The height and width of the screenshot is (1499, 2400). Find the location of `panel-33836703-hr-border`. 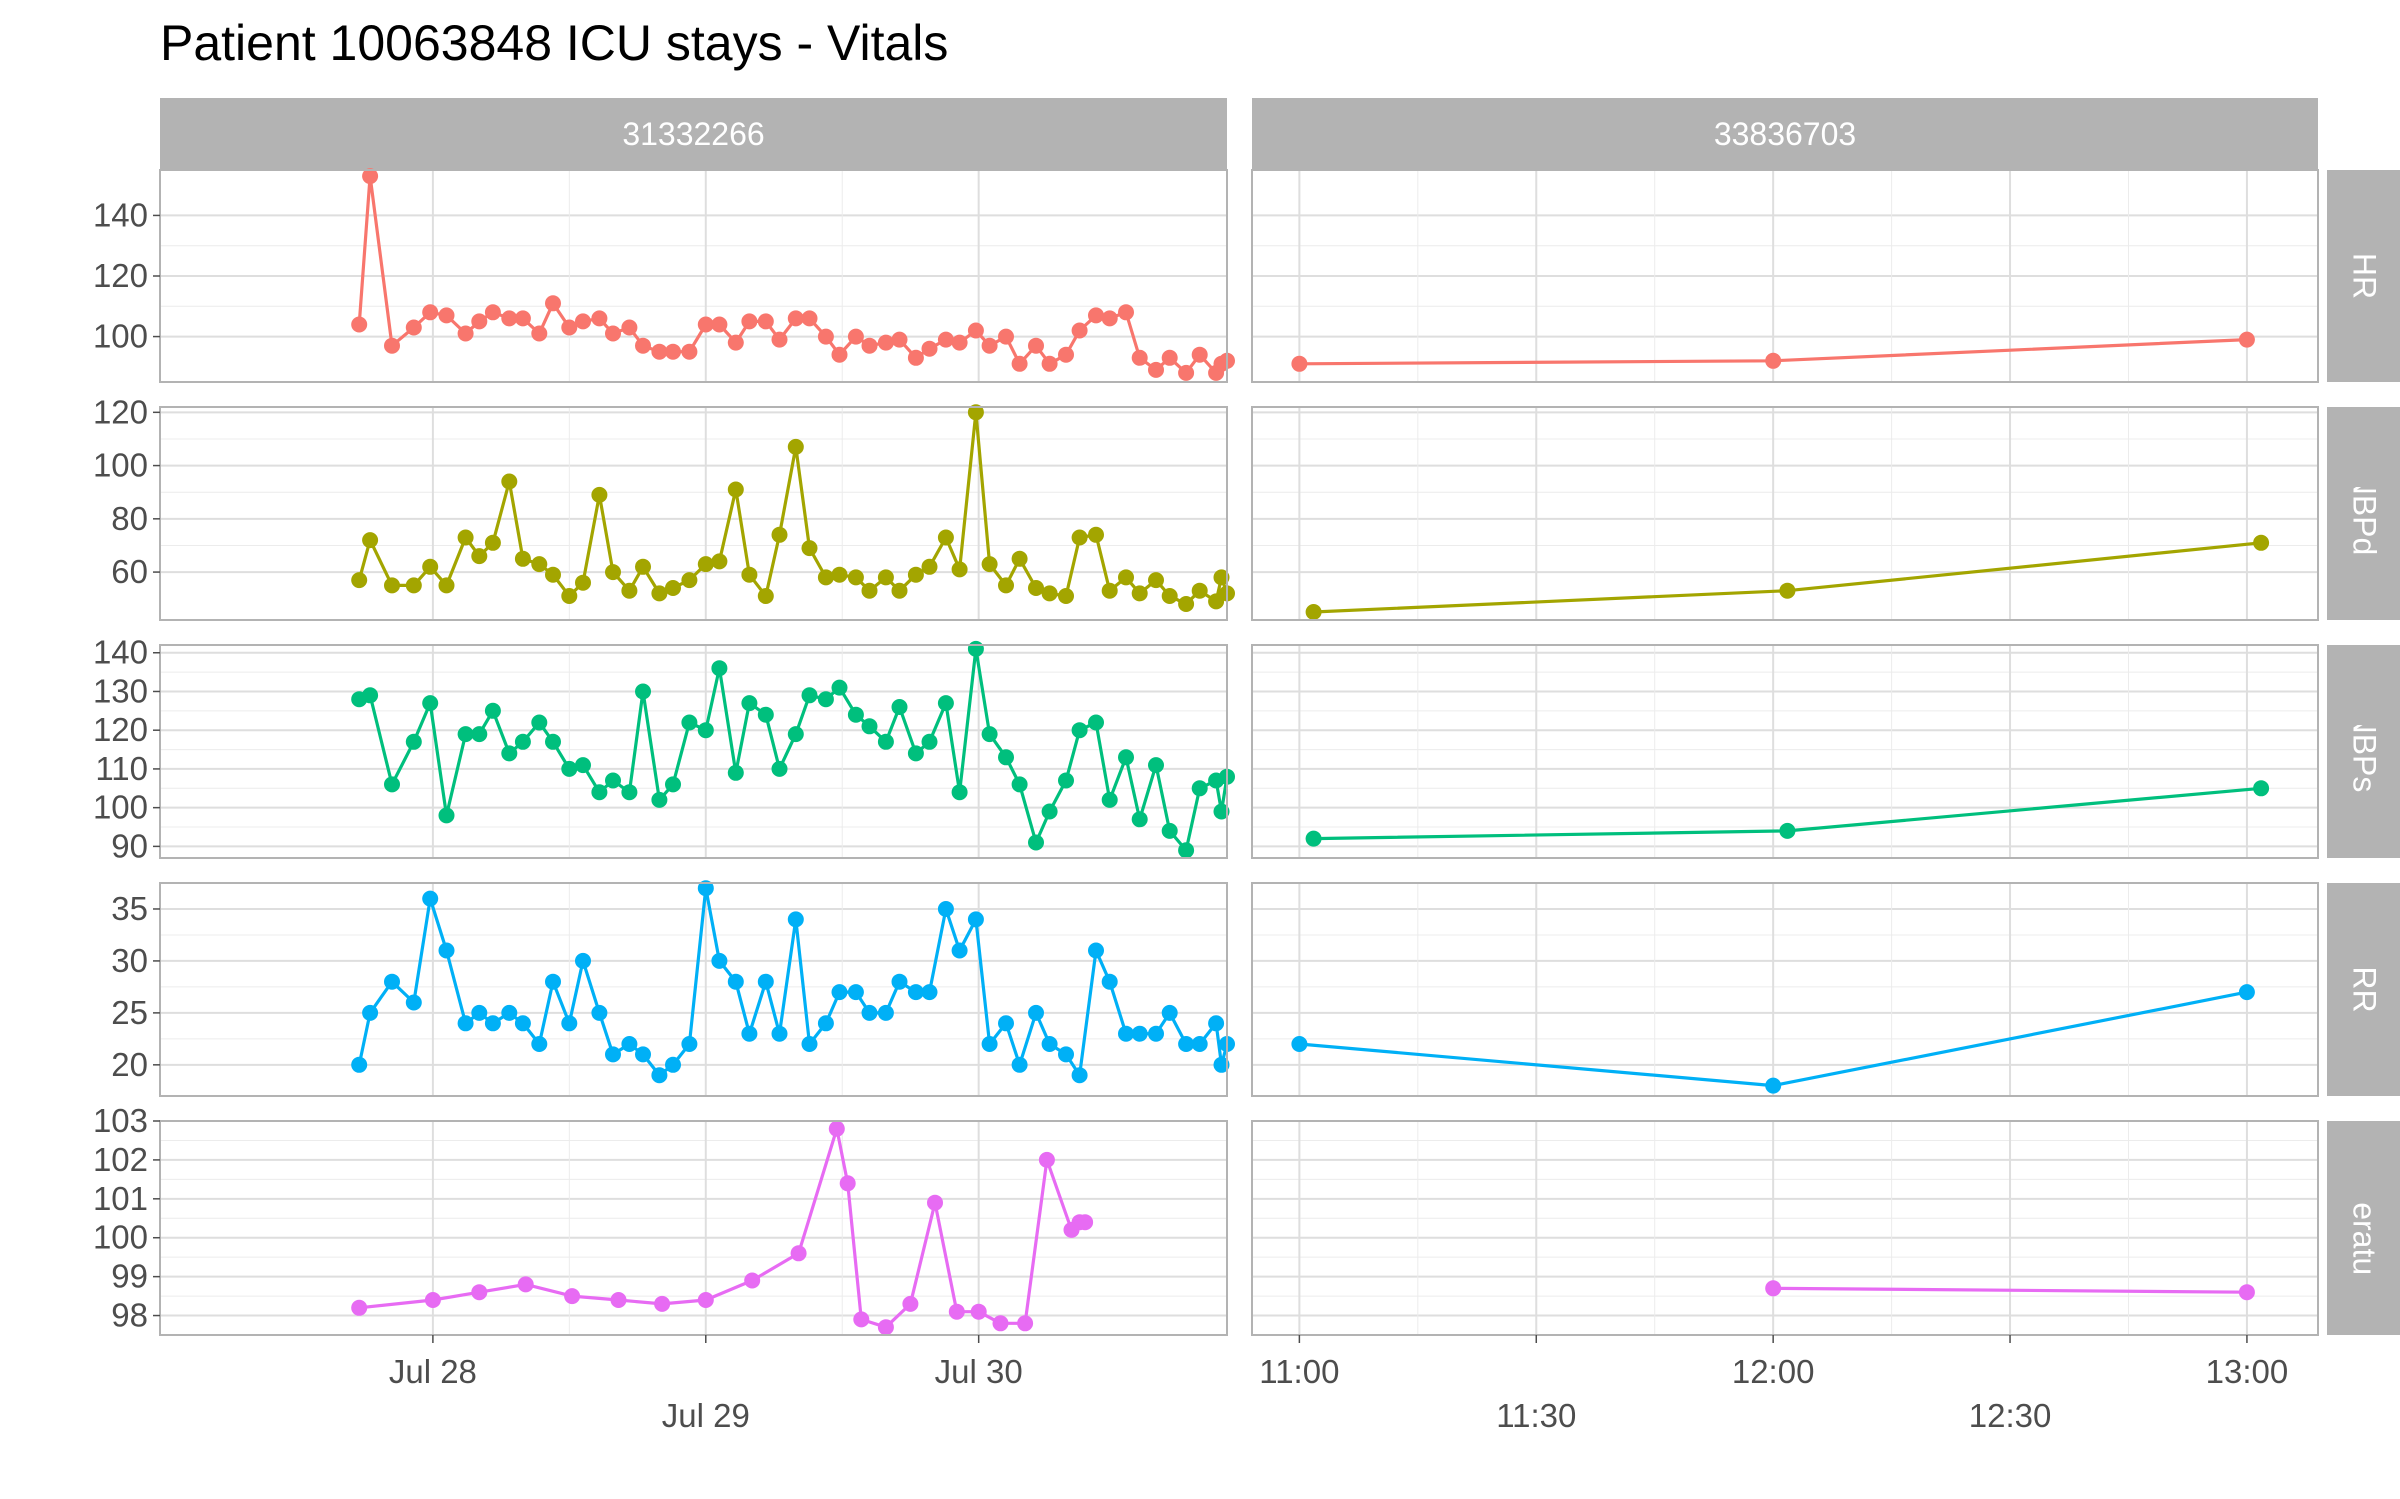

panel-33836703-hr-border is located at coordinates (1785, 276).